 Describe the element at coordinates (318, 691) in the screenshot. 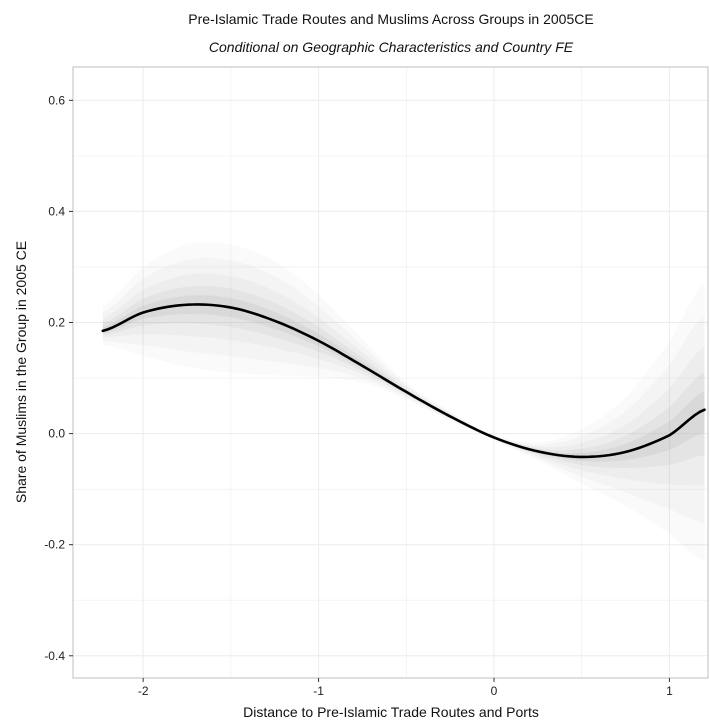

I see `x-tick-label: -1` at that location.